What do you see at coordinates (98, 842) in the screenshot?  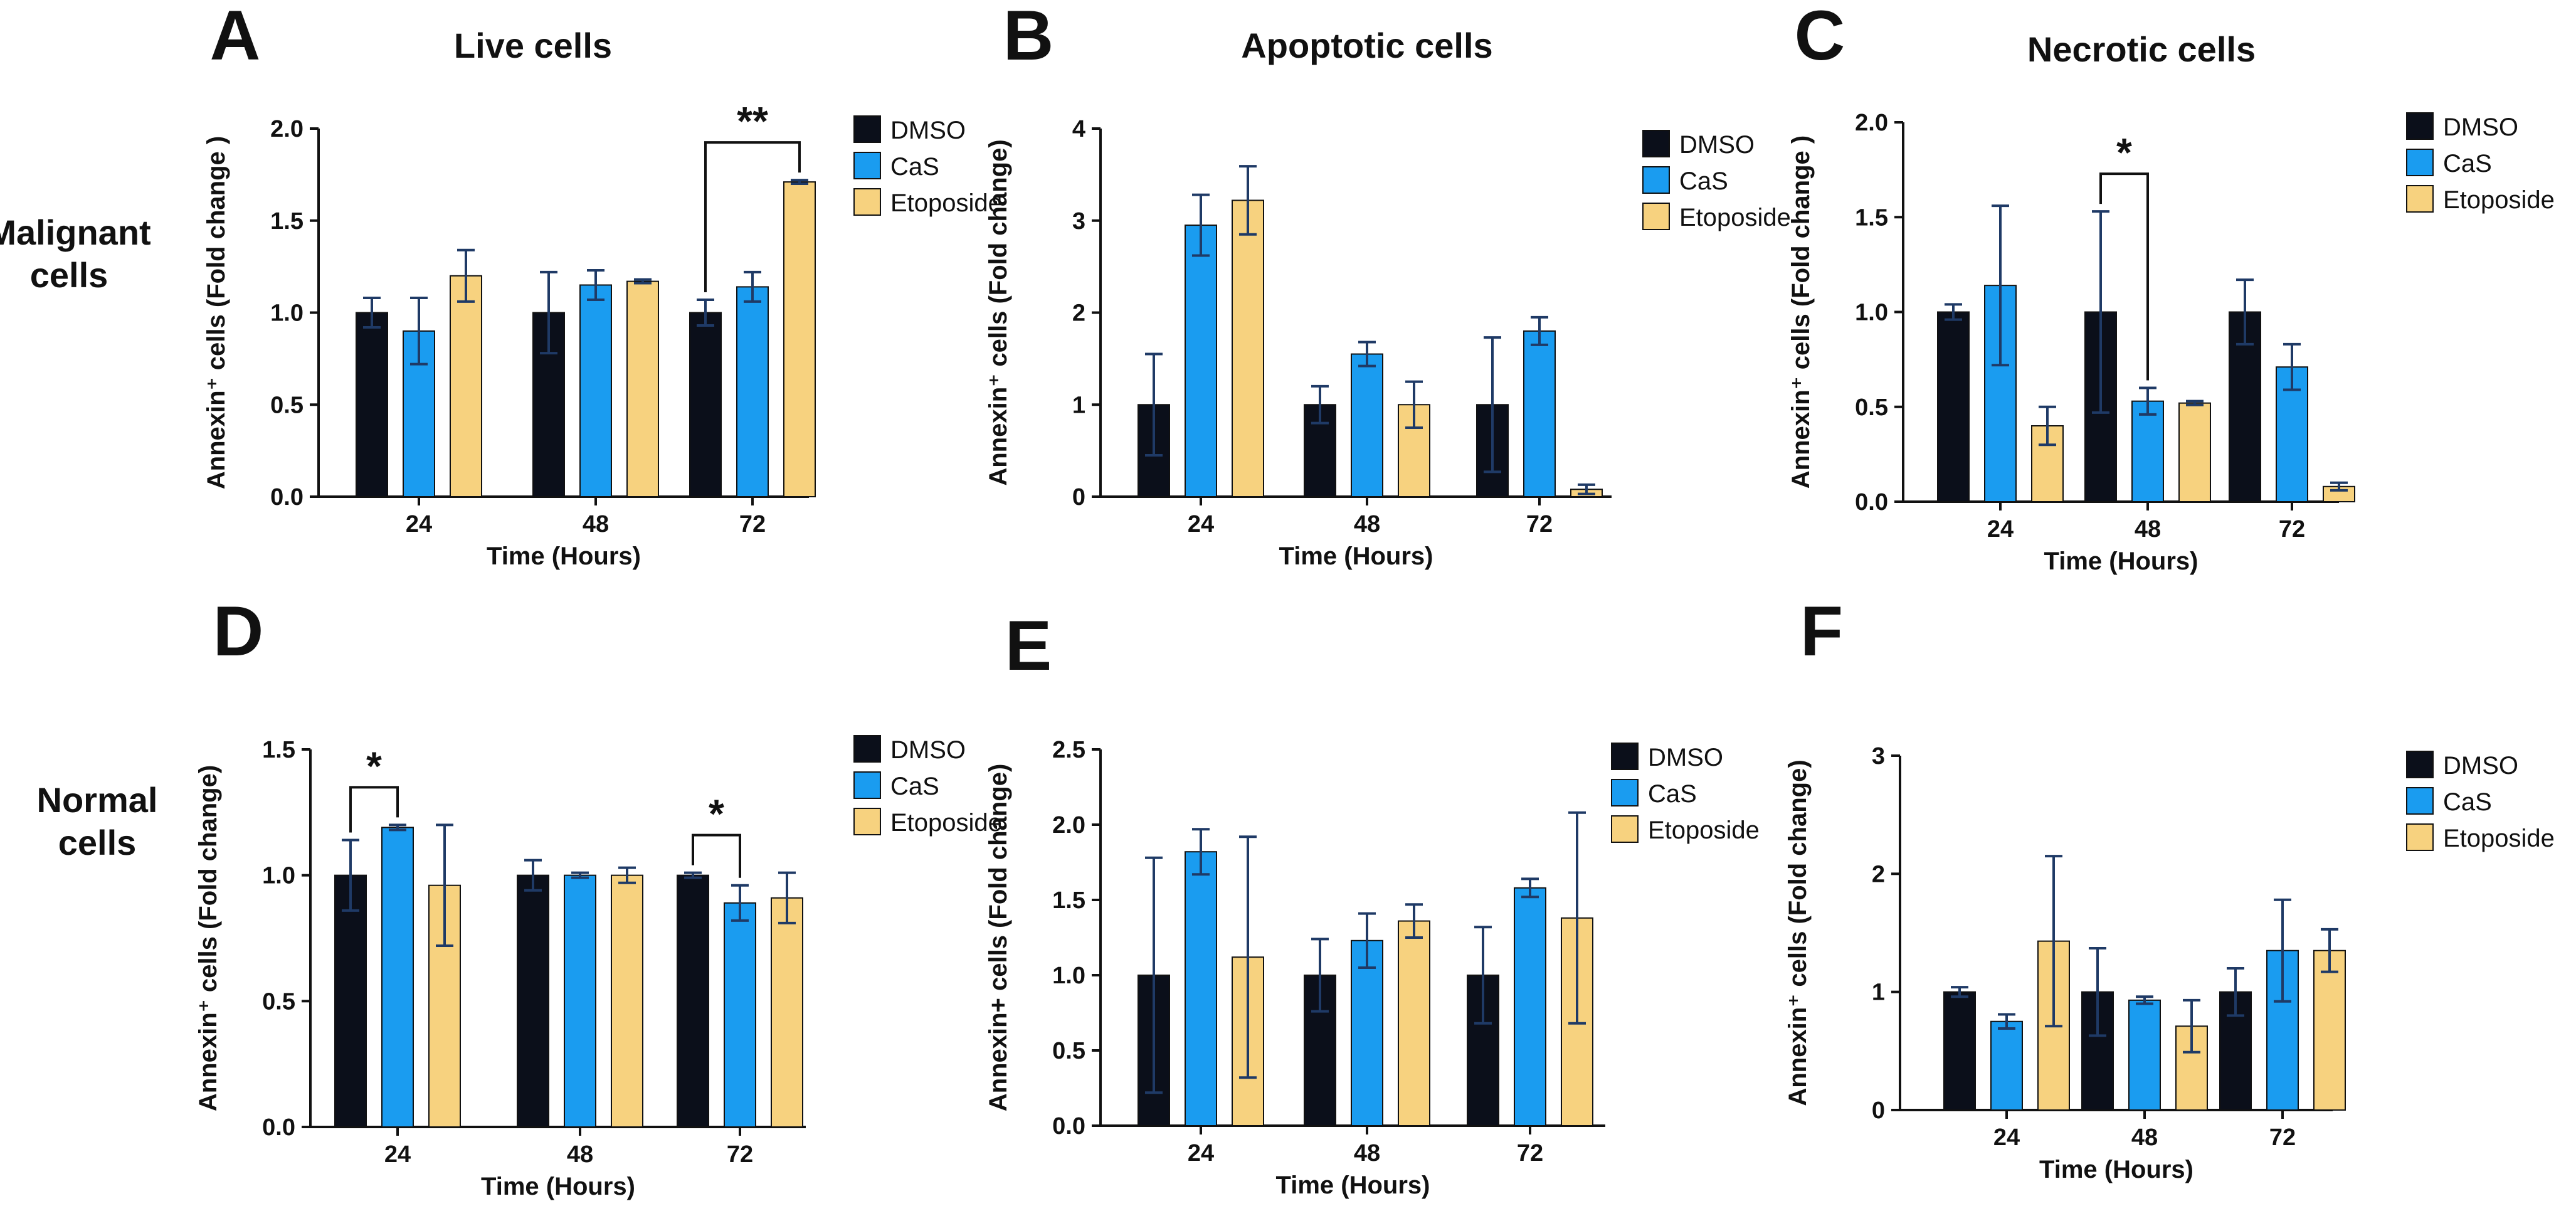 I see `row-label-normal-line2: cells` at bounding box center [98, 842].